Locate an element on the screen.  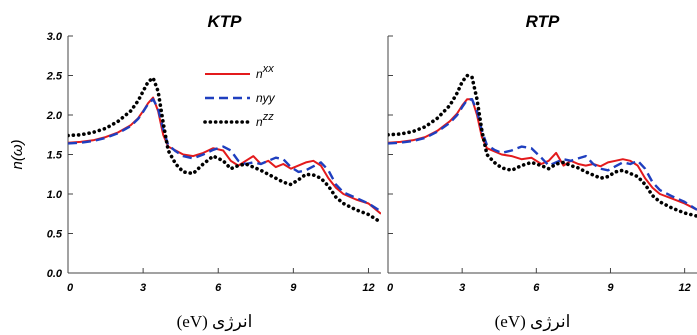
panel-title: KTP is located at coordinates (225, 21).